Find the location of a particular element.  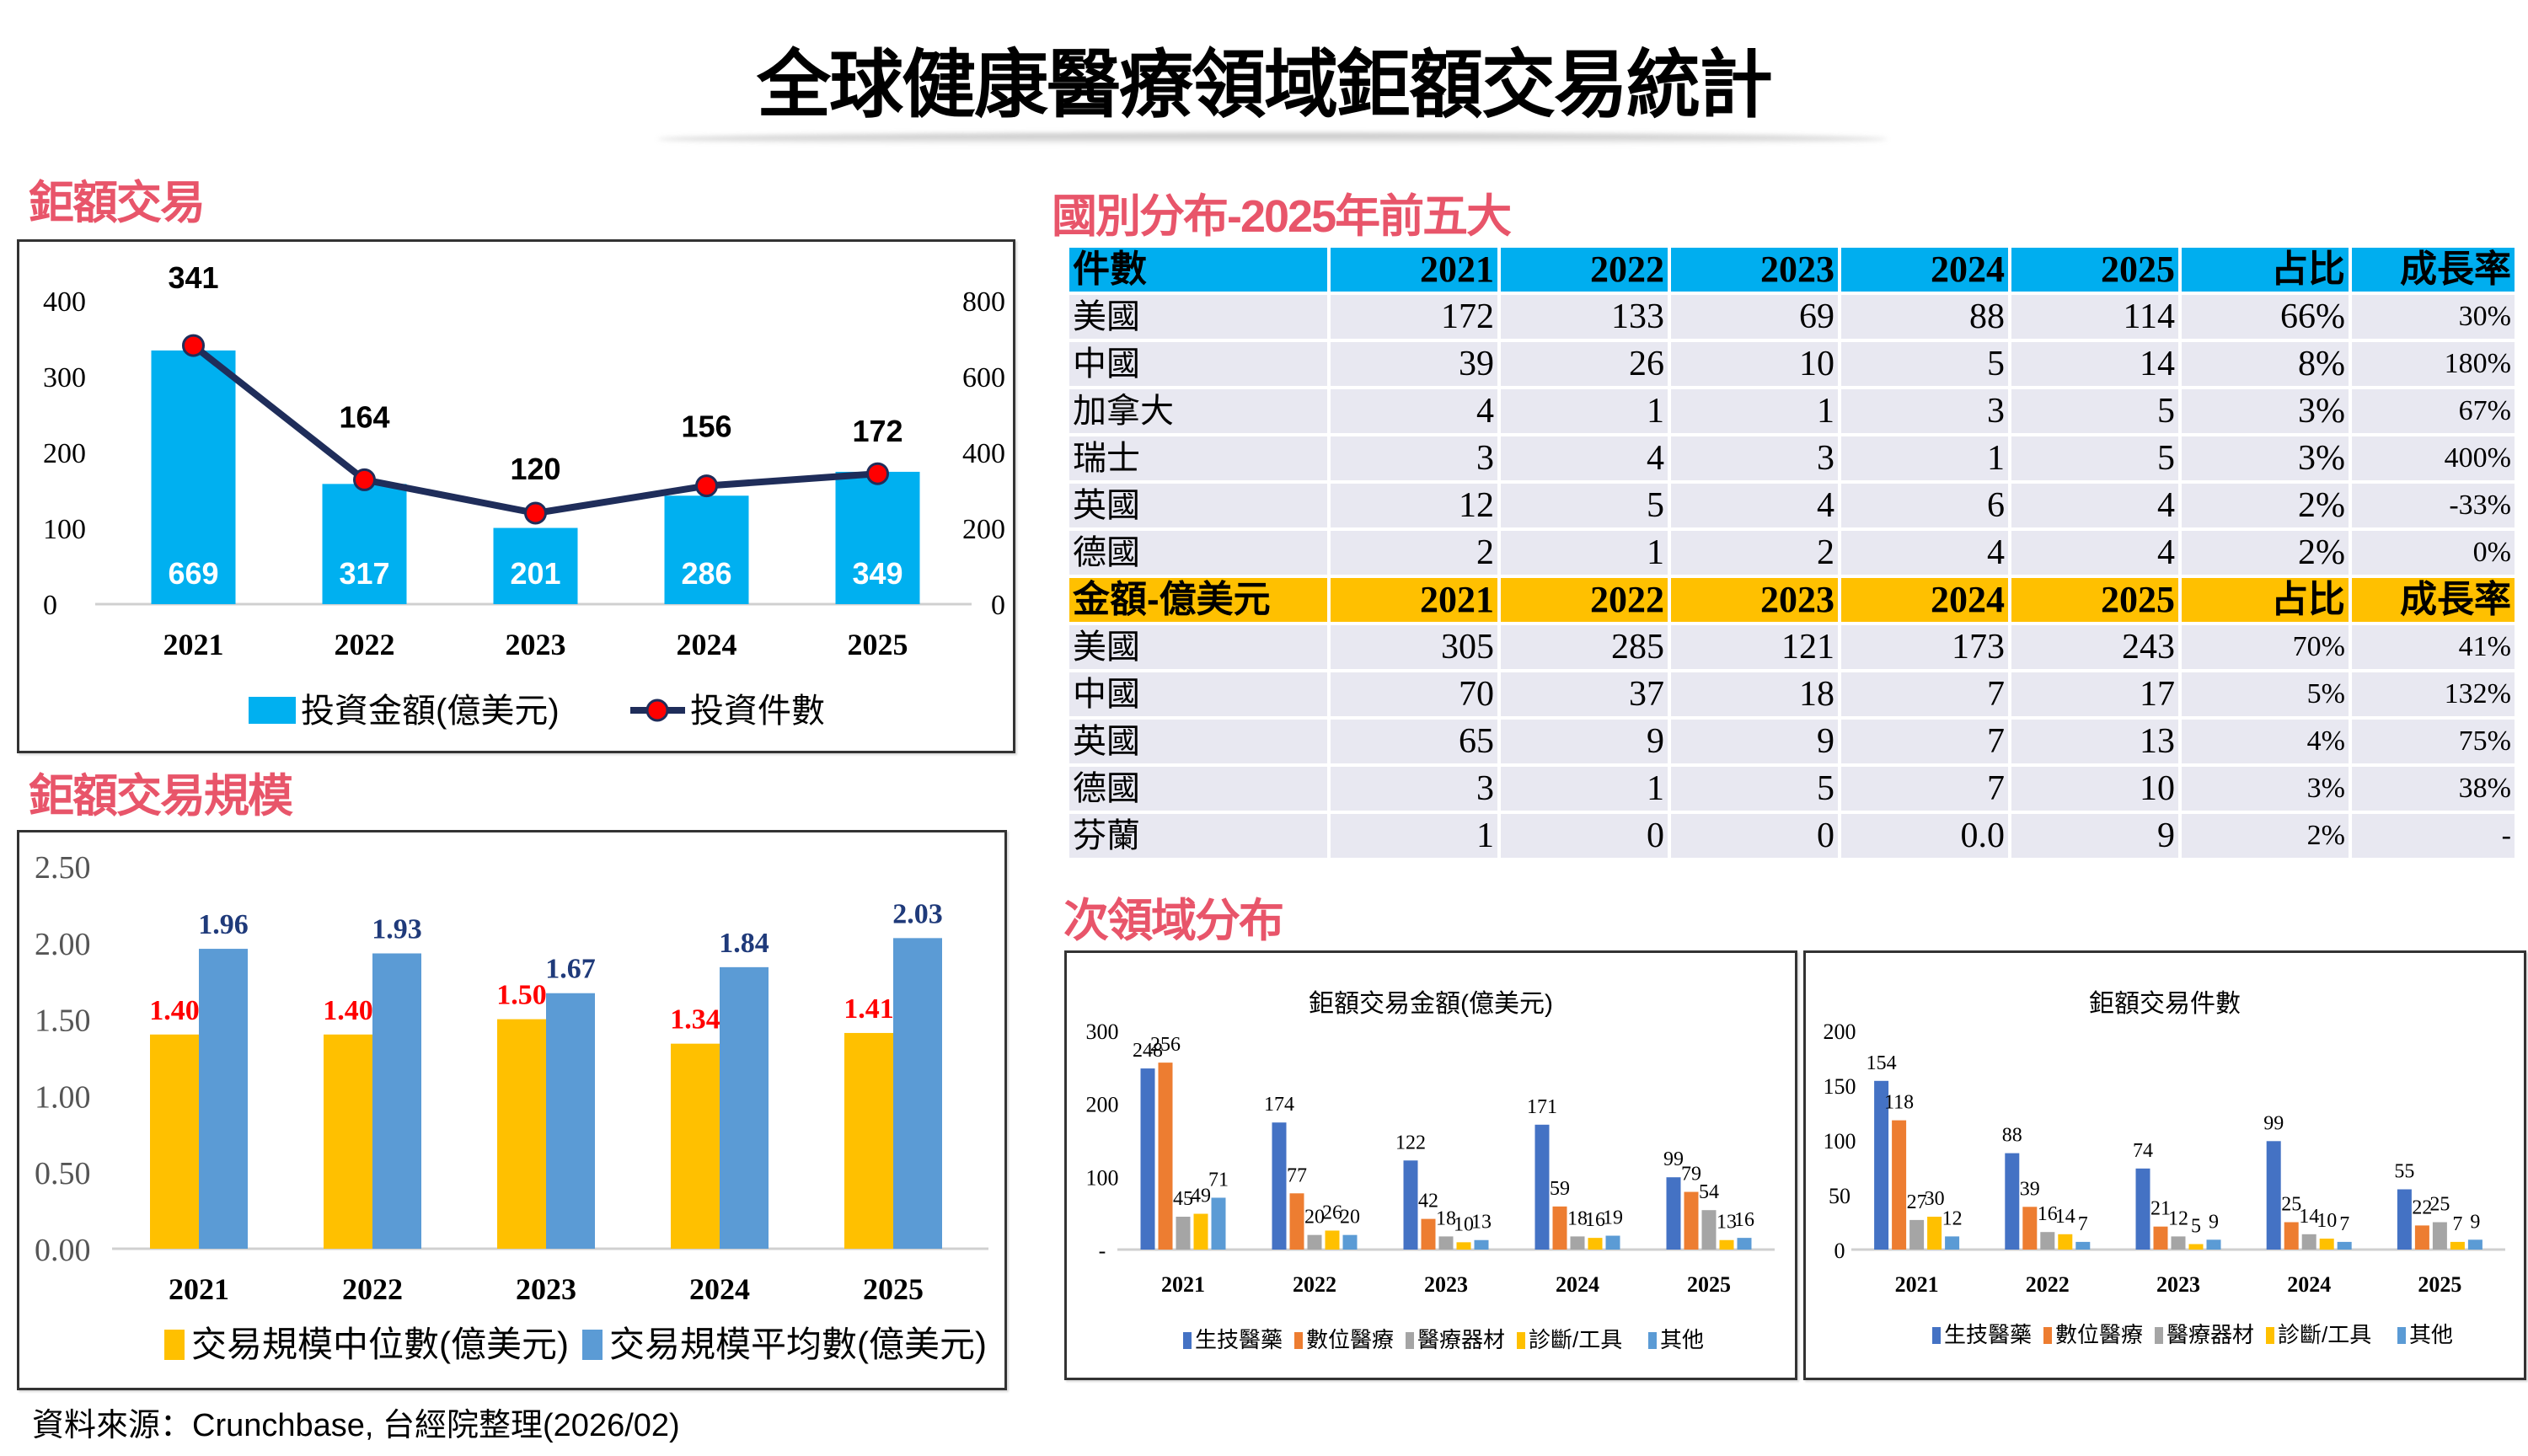

table-cell: - is located at coordinates (2433, 836).